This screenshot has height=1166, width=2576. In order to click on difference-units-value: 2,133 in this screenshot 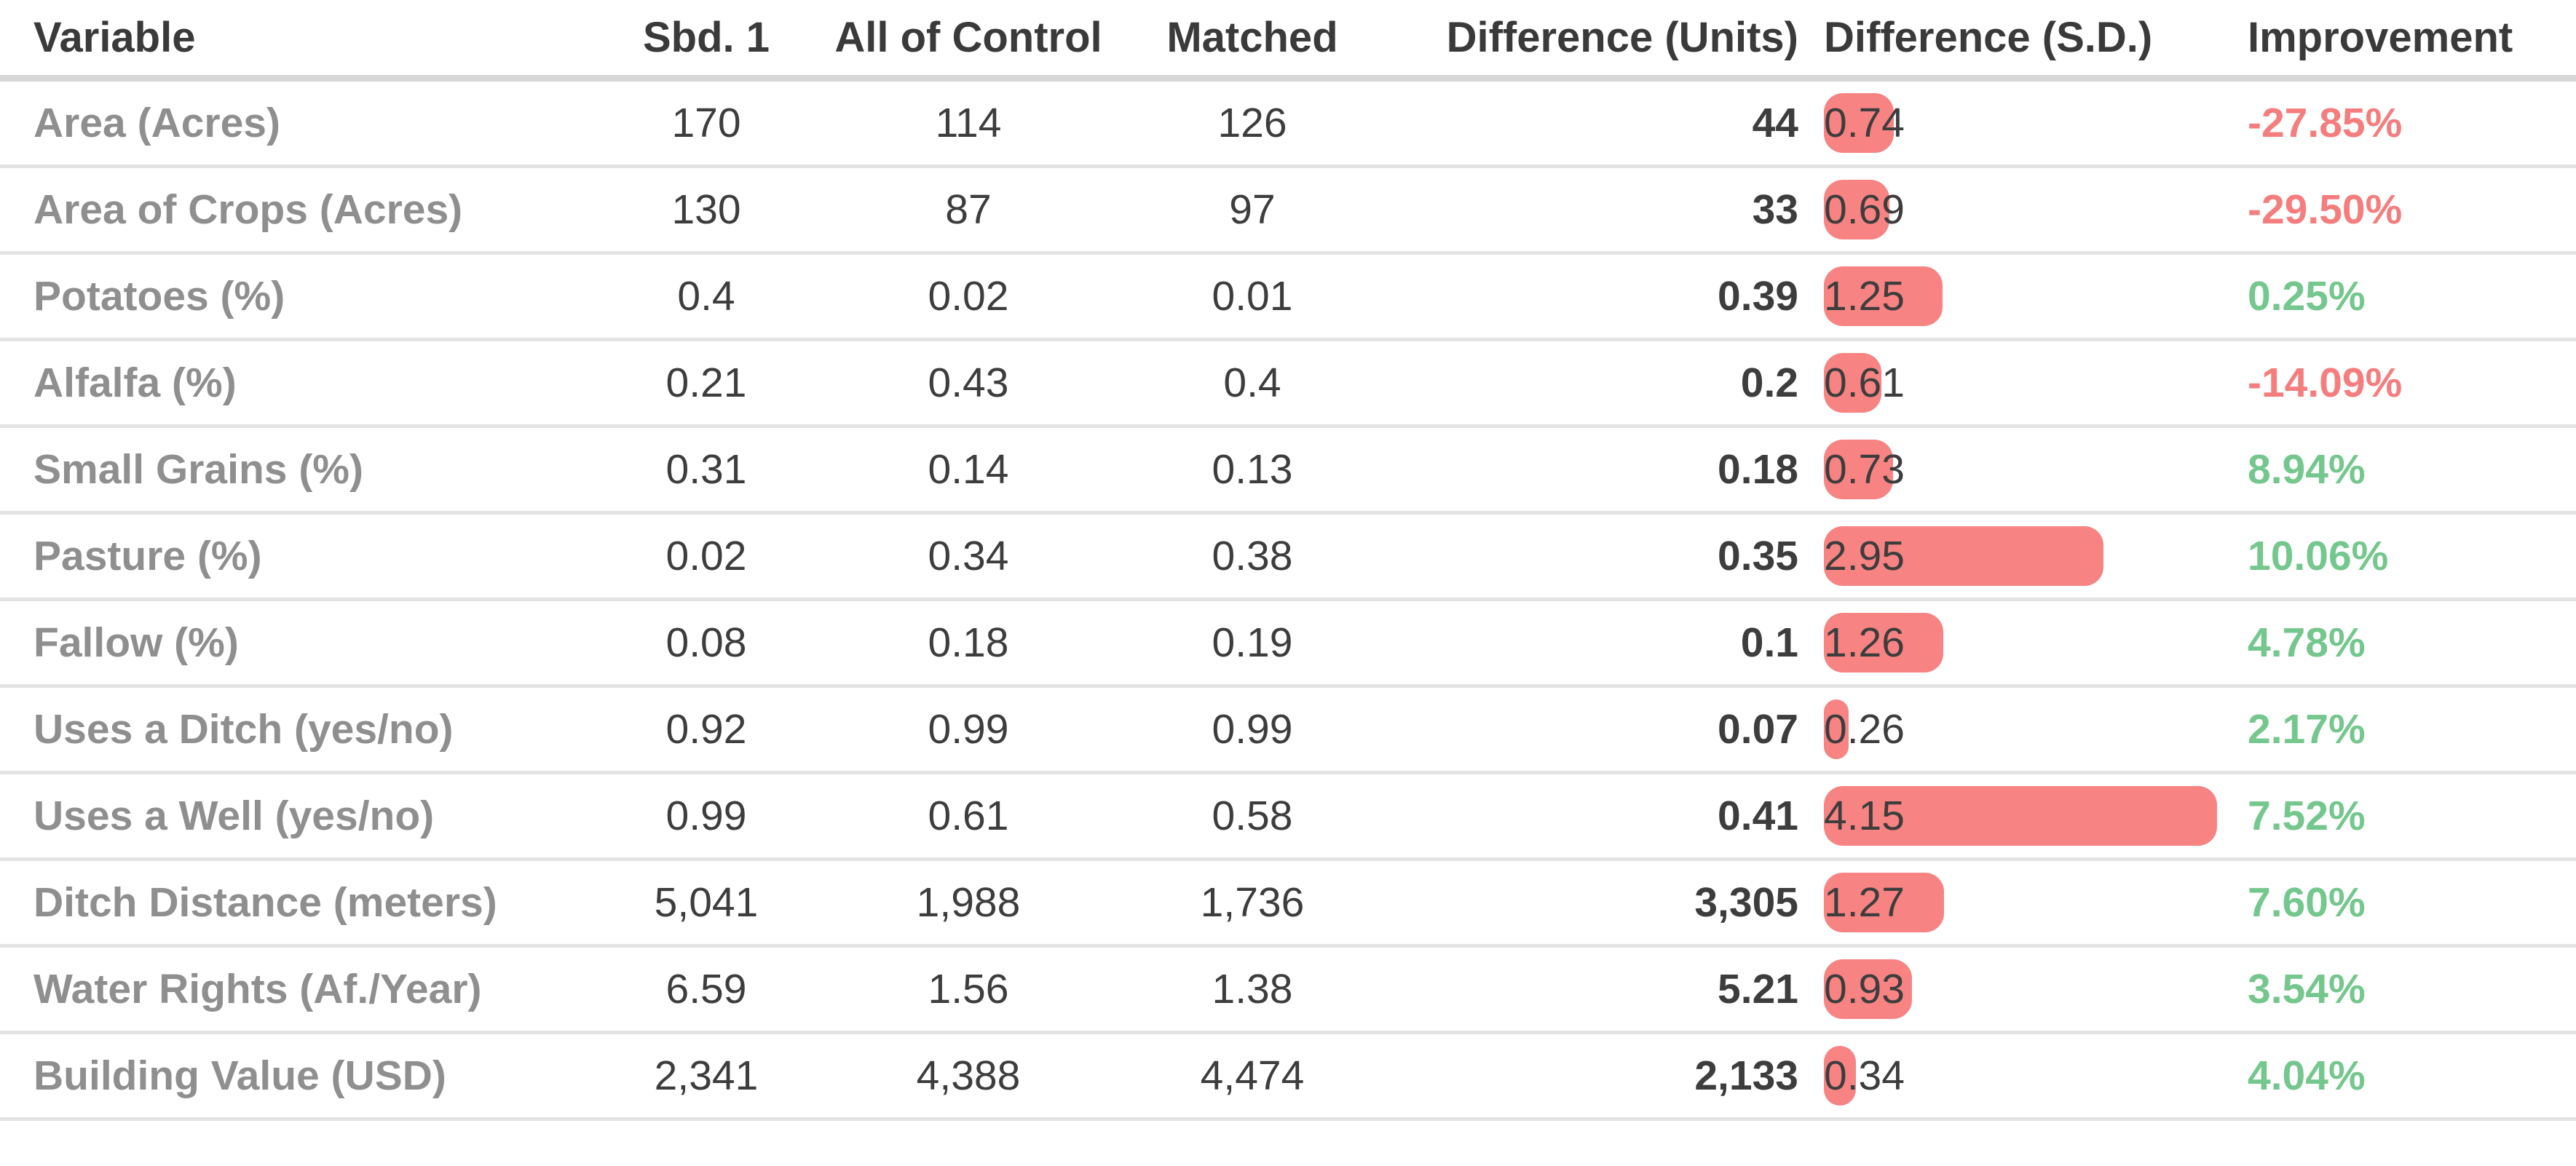, I will do `click(1746, 1076)`.